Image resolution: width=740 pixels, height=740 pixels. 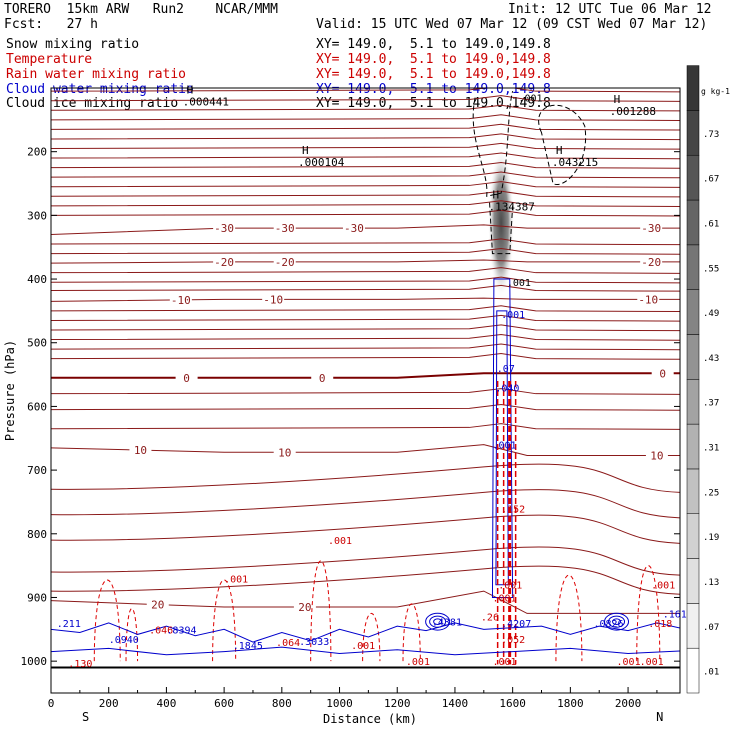 What do you see at coordinates (711, 404) in the screenshot?
I see `colorbar-label: .37` at bounding box center [711, 404].